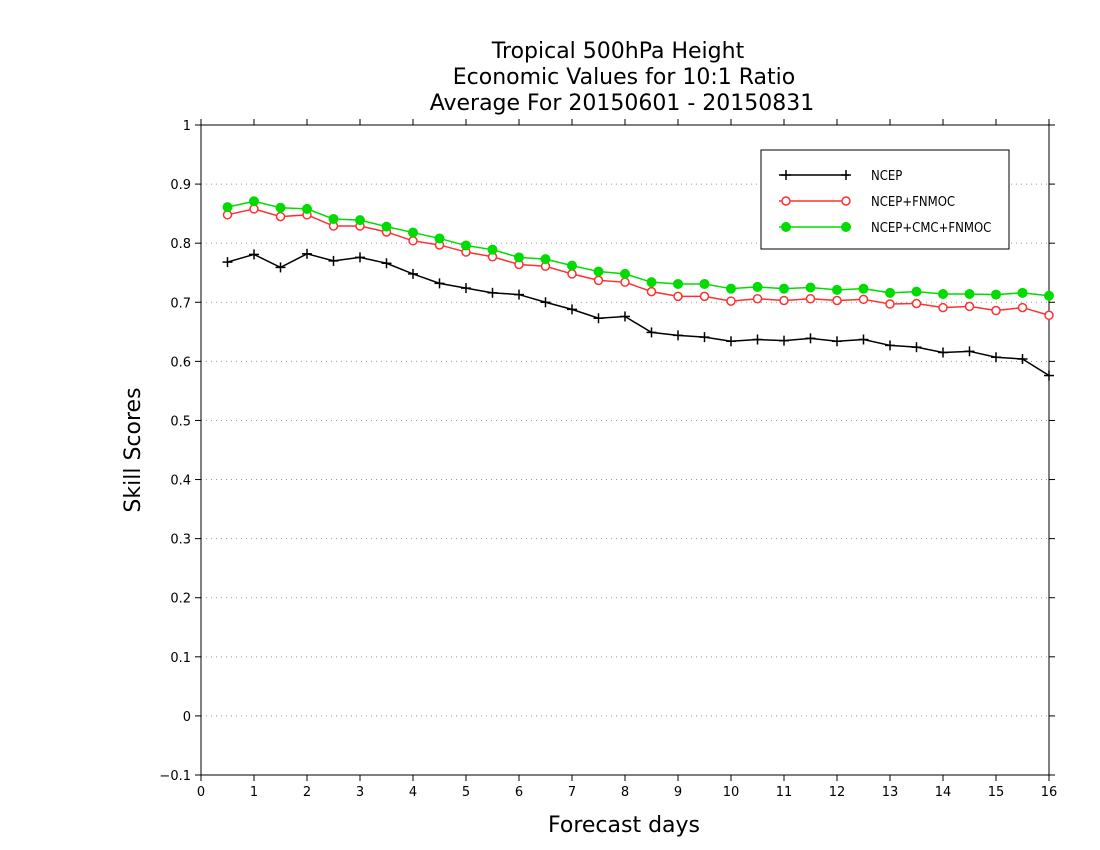 Image resolution: width=1100 pixels, height=850 pixels. What do you see at coordinates (624, 825) in the screenshot?
I see `x-axis-label: Forecast days` at bounding box center [624, 825].